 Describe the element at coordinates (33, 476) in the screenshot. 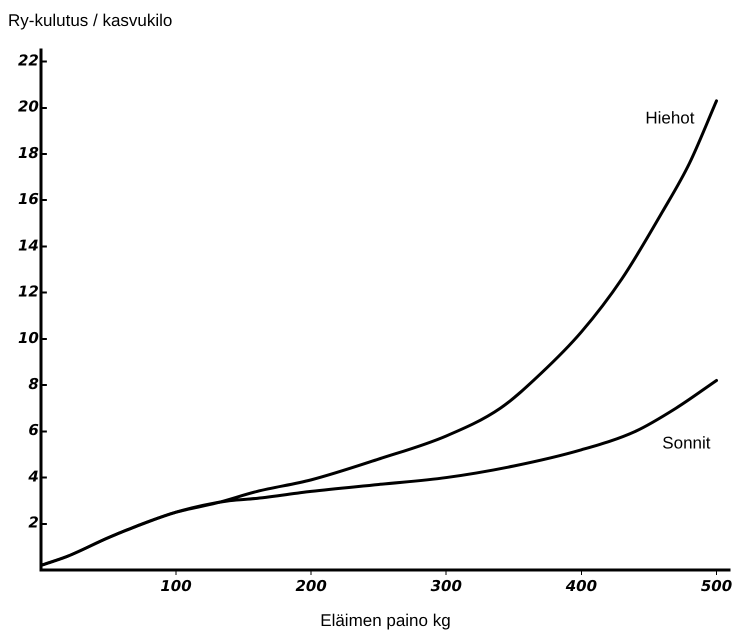

I see `y-tick-label: 4` at that location.